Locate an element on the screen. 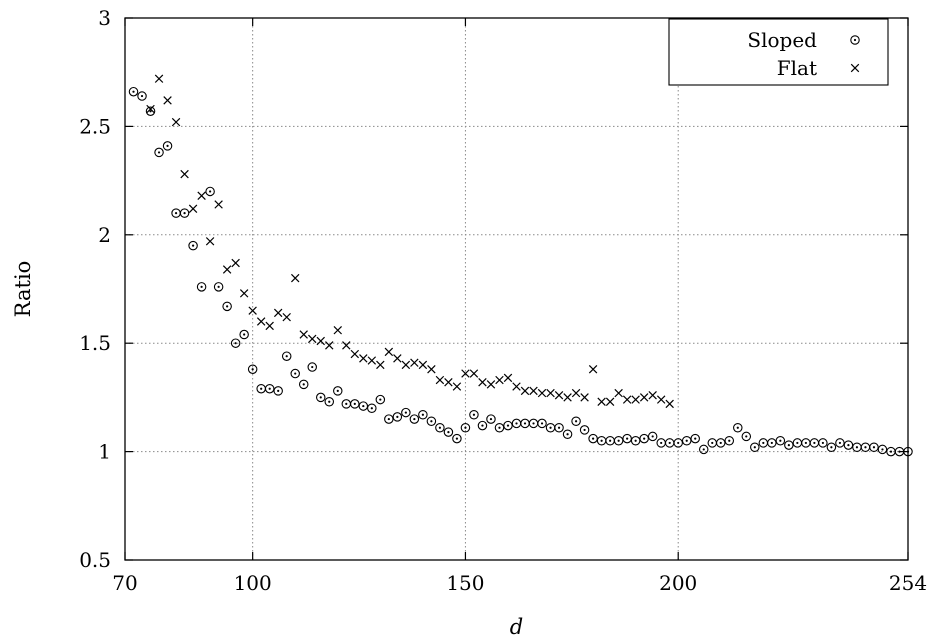  x-tick-label: 70 is located at coordinates (124, 583).